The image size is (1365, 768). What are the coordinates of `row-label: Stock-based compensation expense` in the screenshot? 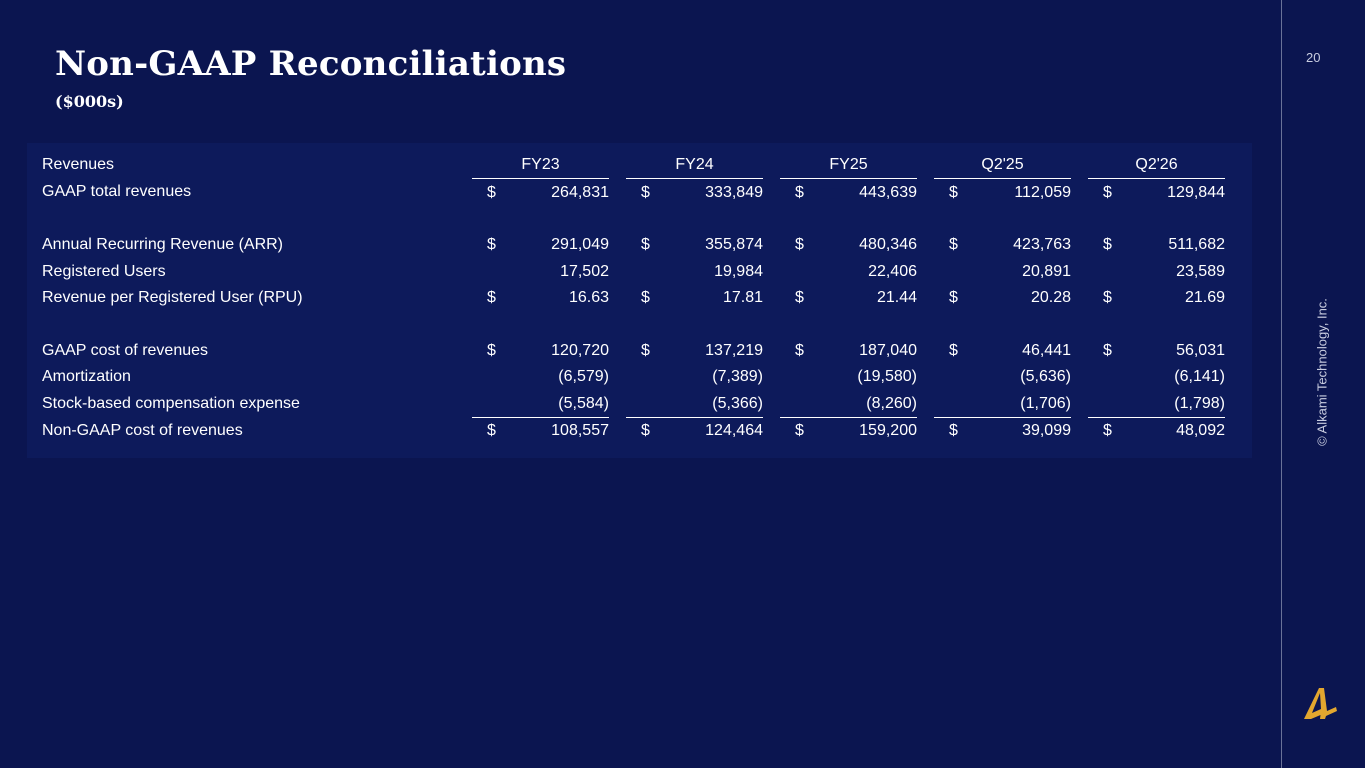 It's located at (171, 403).